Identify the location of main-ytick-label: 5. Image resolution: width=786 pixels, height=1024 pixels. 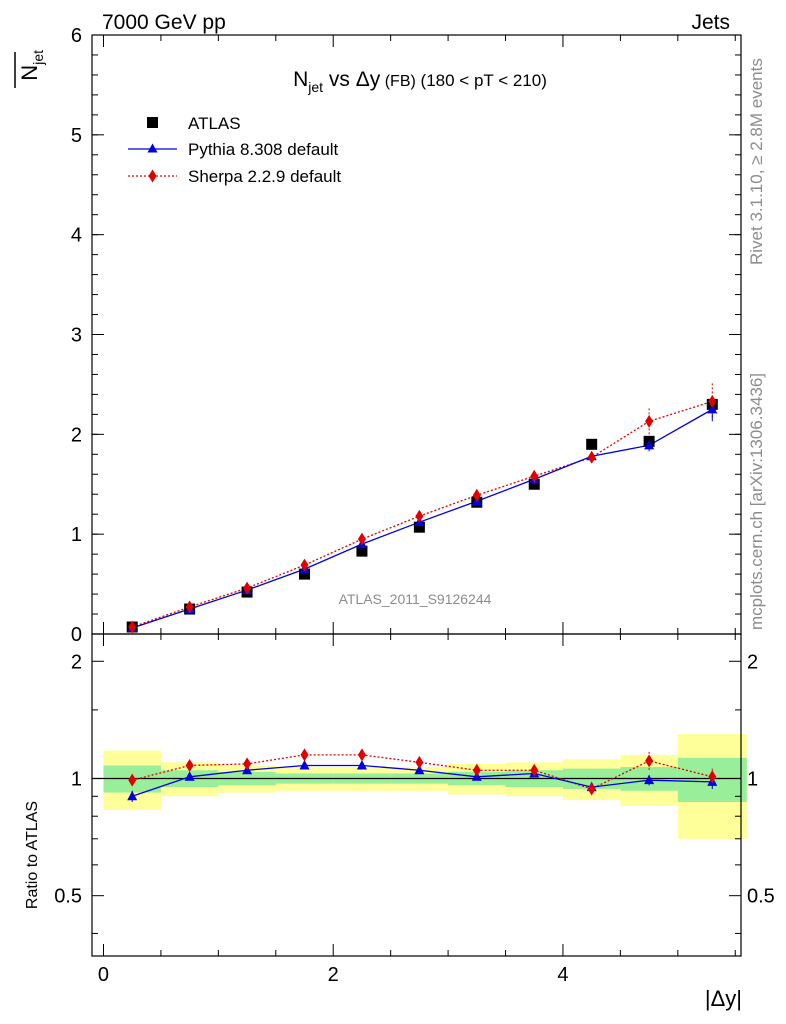
(76, 136).